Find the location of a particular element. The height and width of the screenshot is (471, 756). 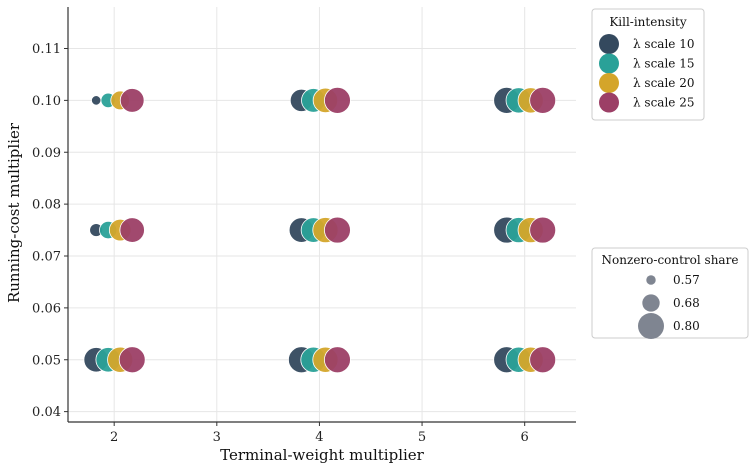

size-legend-label: 0.80 is located at coordinates (686, 326).